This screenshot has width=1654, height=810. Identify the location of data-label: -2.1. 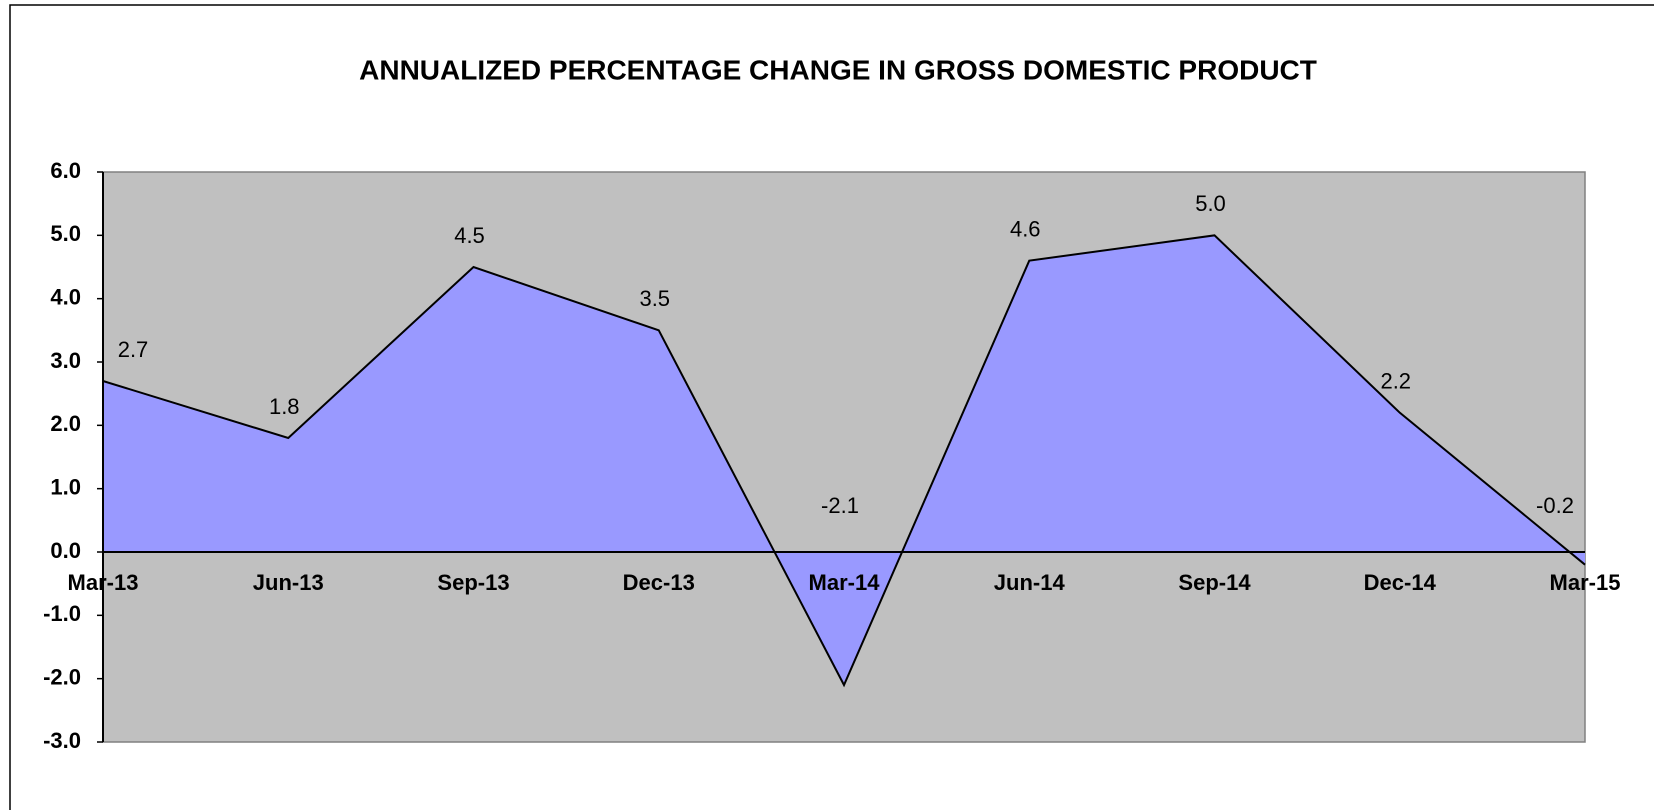
(840, 505).